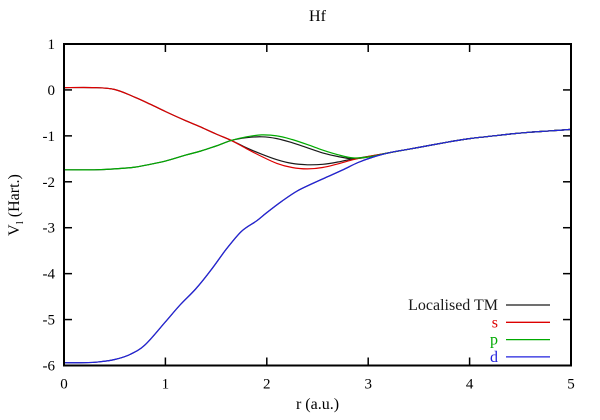 The height and width of the screenshot is (420, 600). Describe the element at coordinates (166, 385) in the screenshot. I see `x-tick-label: 1` at that location.